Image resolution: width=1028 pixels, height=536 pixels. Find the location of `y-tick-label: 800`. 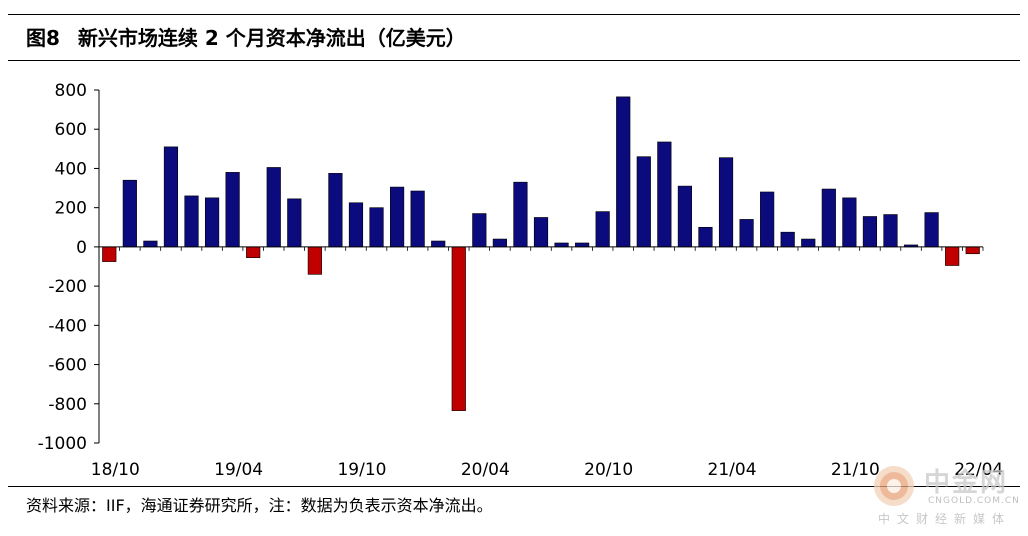

y-tick-label: 800 is located at coordinates (71, 91).